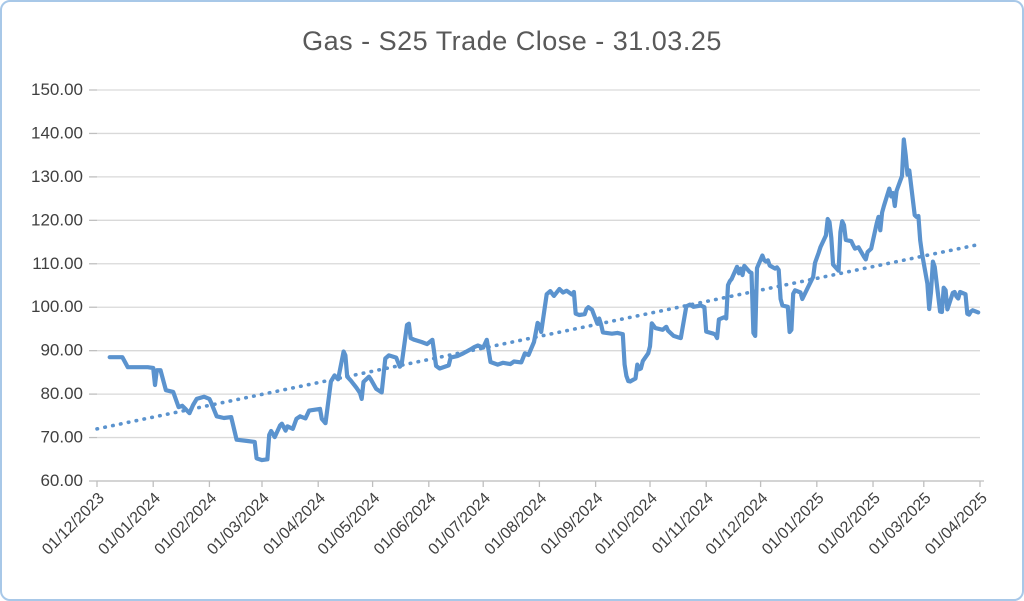 The height and width of the screenshot is (601, 1024). What do you see at coordinates (57, 306) in the screenshot?
I see `y-tick-label: 100.00` at bounding box center [57, 306].